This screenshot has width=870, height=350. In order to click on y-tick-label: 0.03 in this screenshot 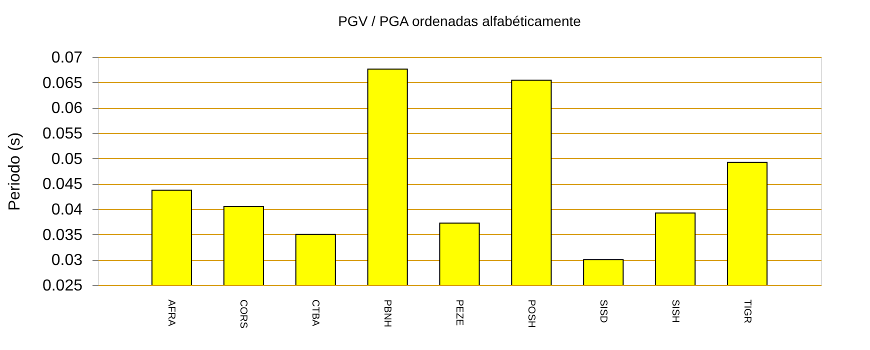, I will do `click(67, 261)`.